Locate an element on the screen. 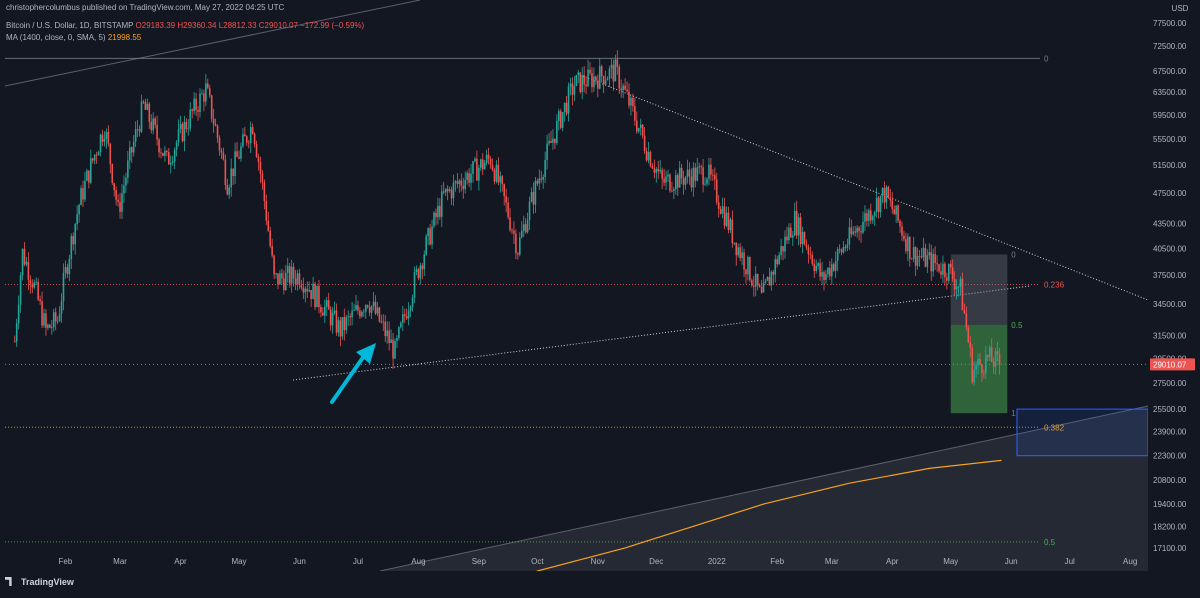 The height and width of the screenshot is (598, 1200). price-axis-label: 63500.00 is located at coordinates (1170, 92).